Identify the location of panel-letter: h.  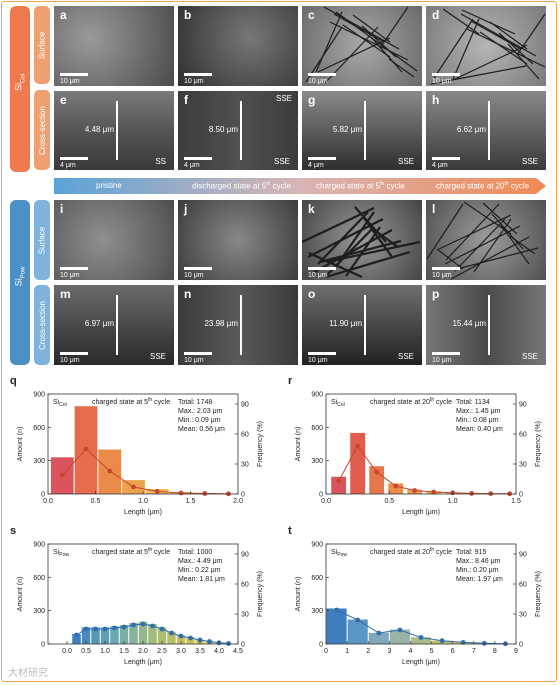
(436, 100).